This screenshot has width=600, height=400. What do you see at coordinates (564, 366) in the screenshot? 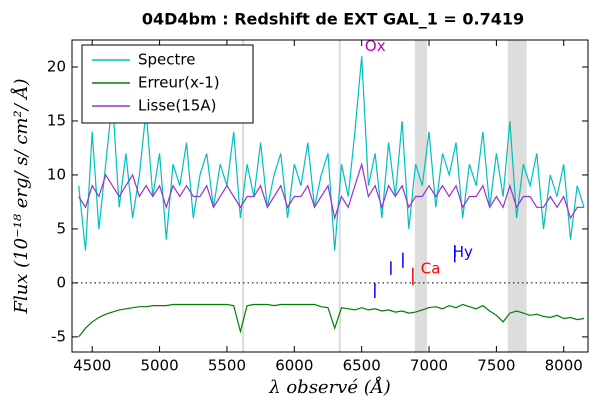
I see `x-tick-label: 8000` at bounding box center [564, 366].